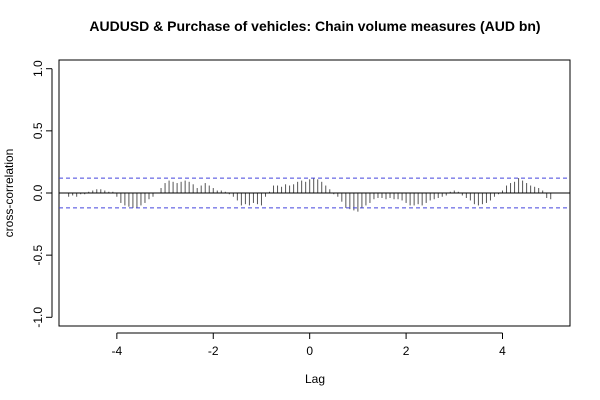  I want to click on x-axis-label: Lag, so click(315, 379).